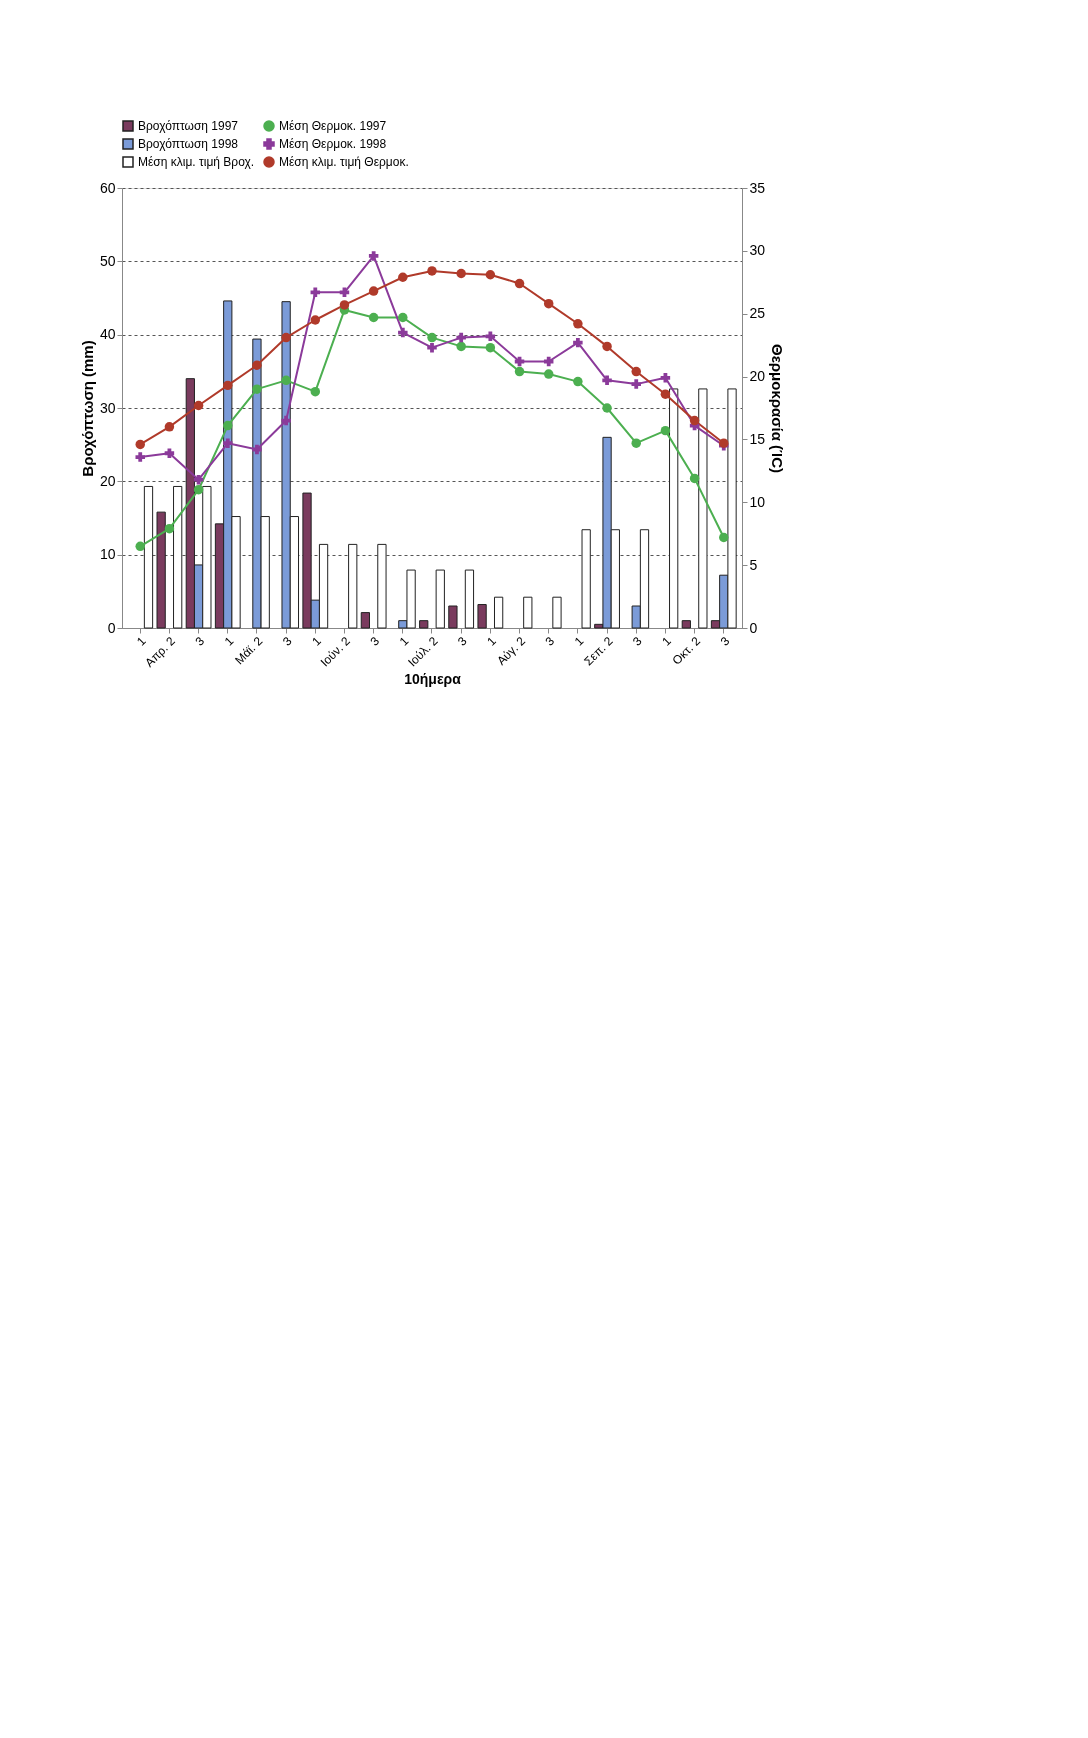 This screenshot has width=1088, height=1738. Describe the element at coordinates (107, 334) in the screenshot. I see `y-tick-label: 40` at that location.